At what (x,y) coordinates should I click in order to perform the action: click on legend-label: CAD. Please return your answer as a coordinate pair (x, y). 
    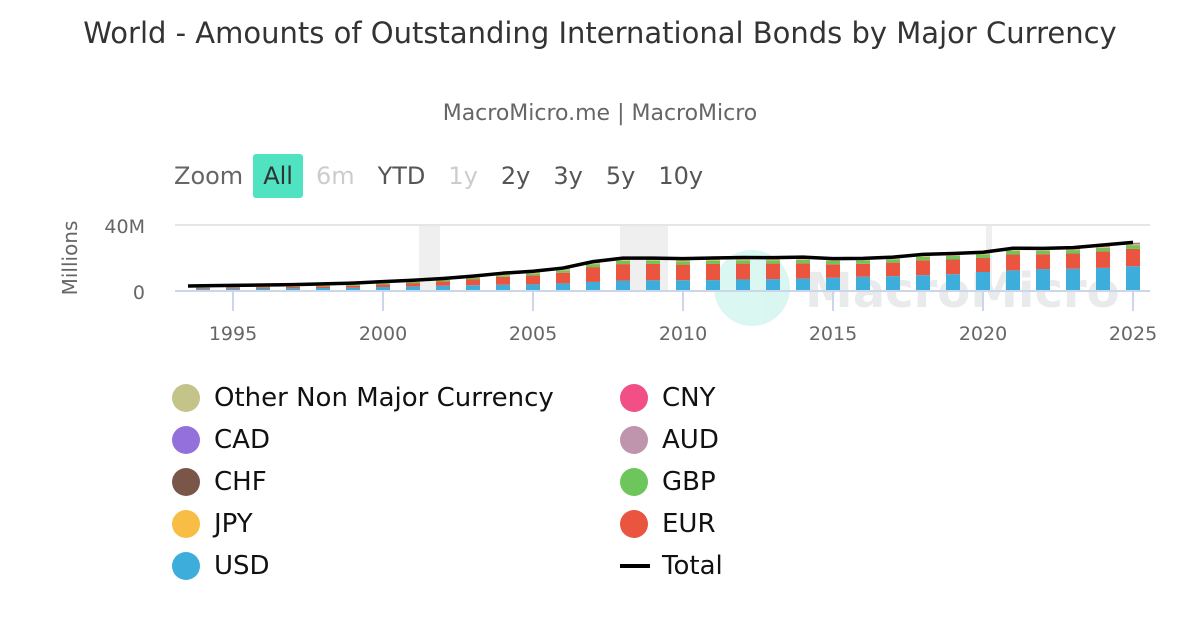
    Looking at the image, I should click on (242, 440).